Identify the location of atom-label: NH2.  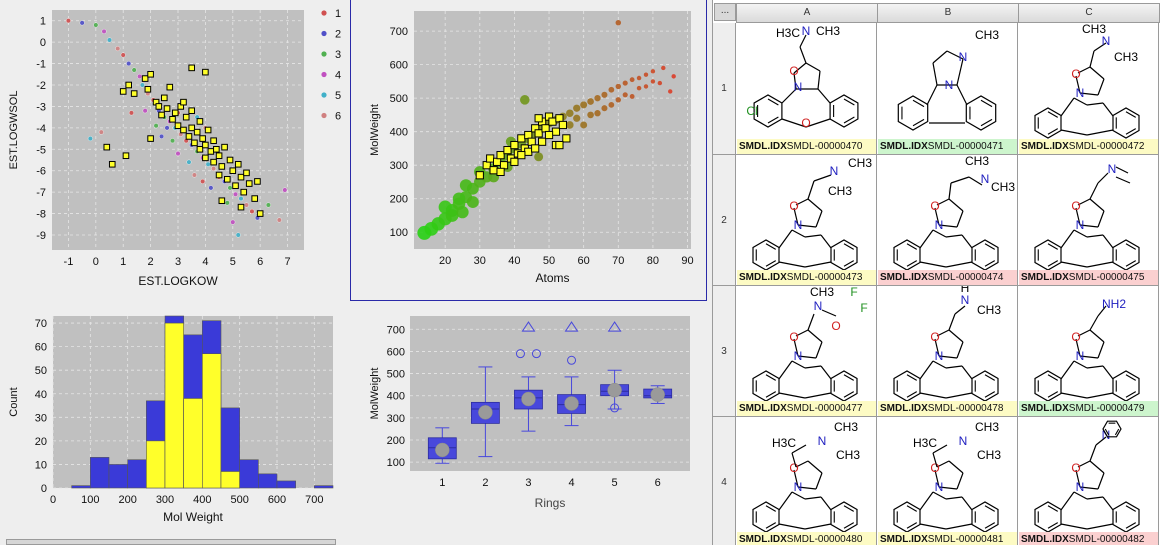
(1114, 304).